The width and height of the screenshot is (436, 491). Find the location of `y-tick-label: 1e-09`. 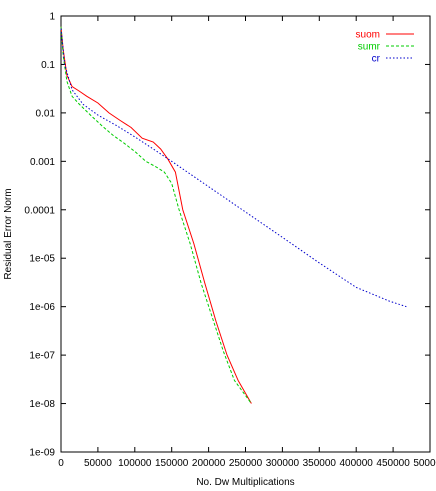

y-tick-label: 1e-09 is located at coordinates (42, 453).